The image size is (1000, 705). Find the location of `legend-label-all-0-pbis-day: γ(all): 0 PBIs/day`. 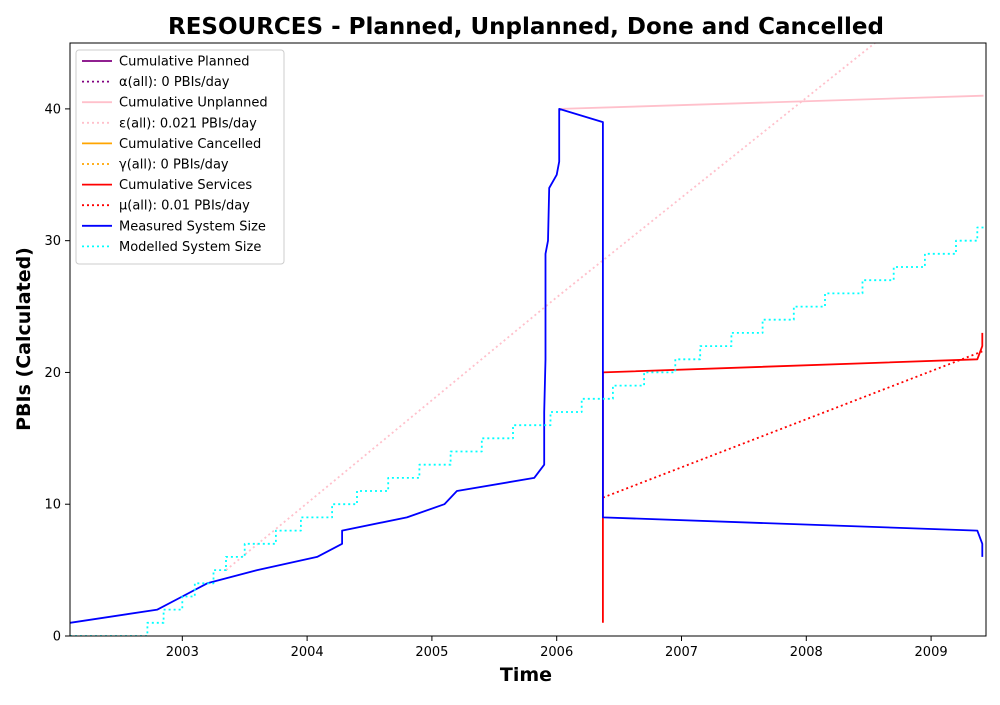

legend-label-all-0-pbis-day: γ(all): 0 PBIs/day is located at coordinates (174, 165).